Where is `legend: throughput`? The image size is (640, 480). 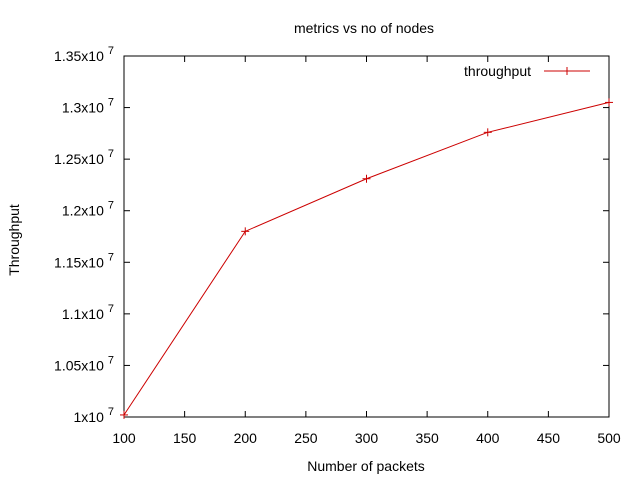
legend: throughput is located at coordinates (527, 71).